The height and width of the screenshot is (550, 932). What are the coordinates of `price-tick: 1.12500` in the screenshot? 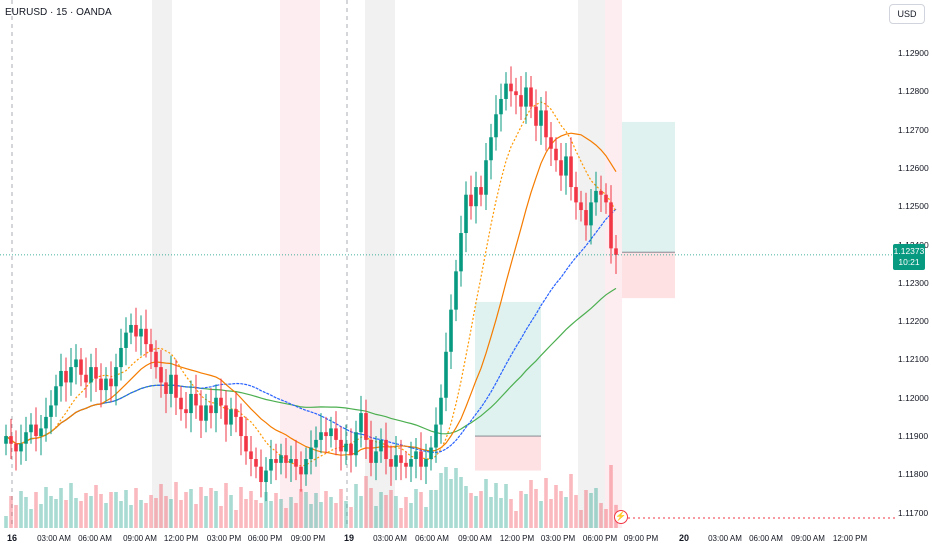 It's located at (913, 206).